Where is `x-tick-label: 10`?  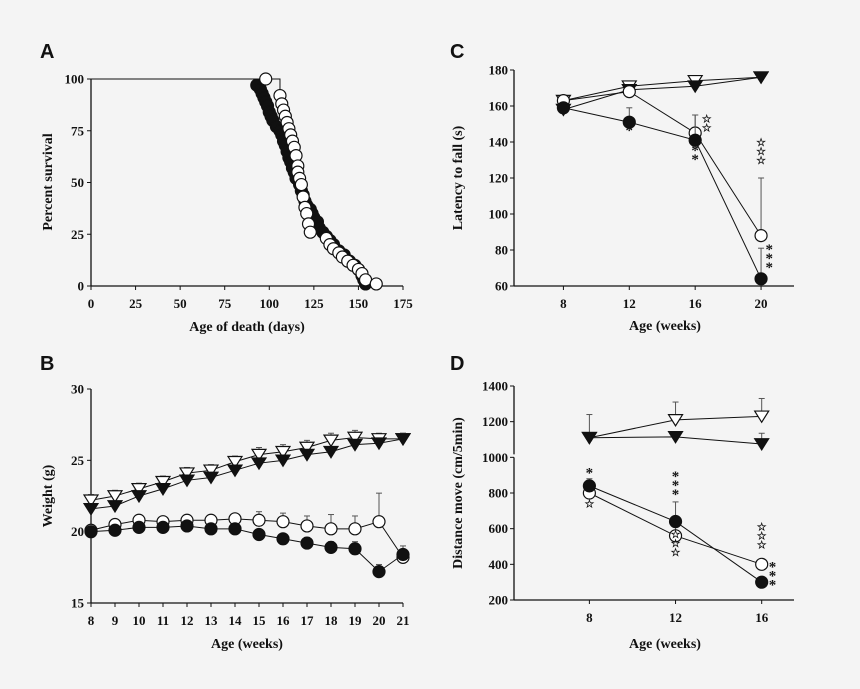
x-tick-label: 10 is located at coordinates (139, 620).